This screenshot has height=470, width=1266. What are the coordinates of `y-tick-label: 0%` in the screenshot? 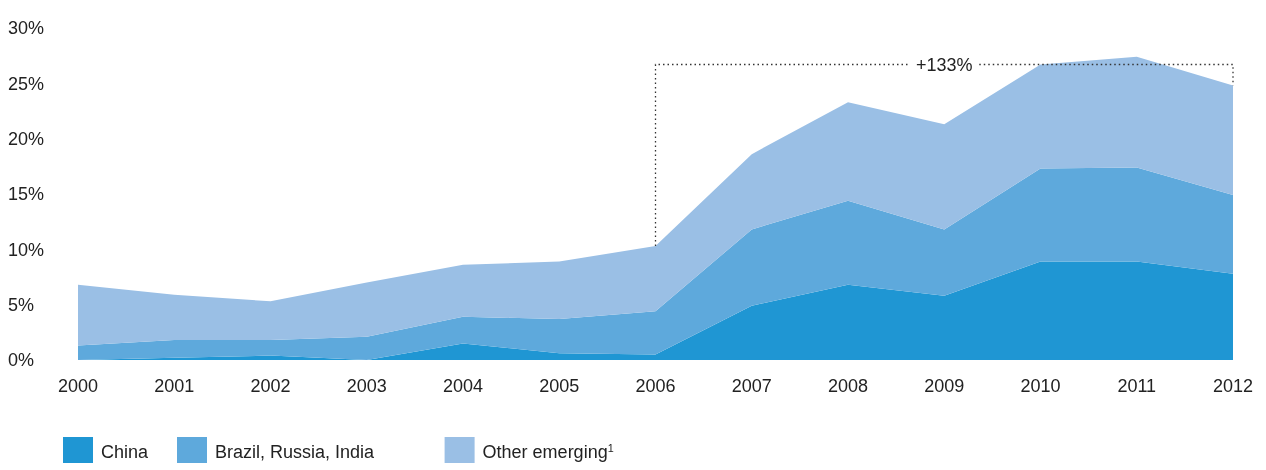 It's located at (21, 360).